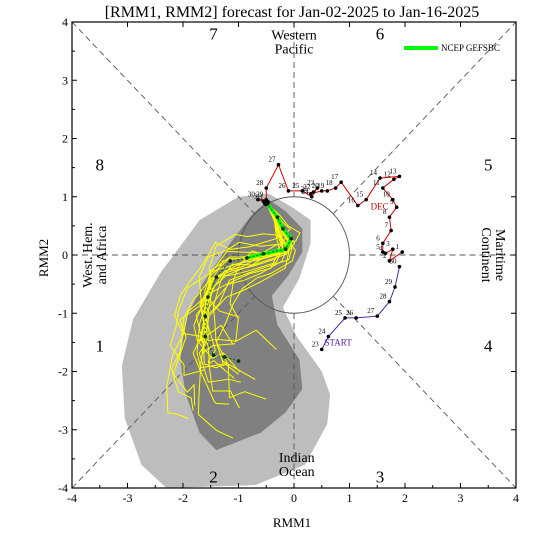 This screenshot has height=540, width=540. I want to click on observed-dec-day-label: 2, so click(385, 256).